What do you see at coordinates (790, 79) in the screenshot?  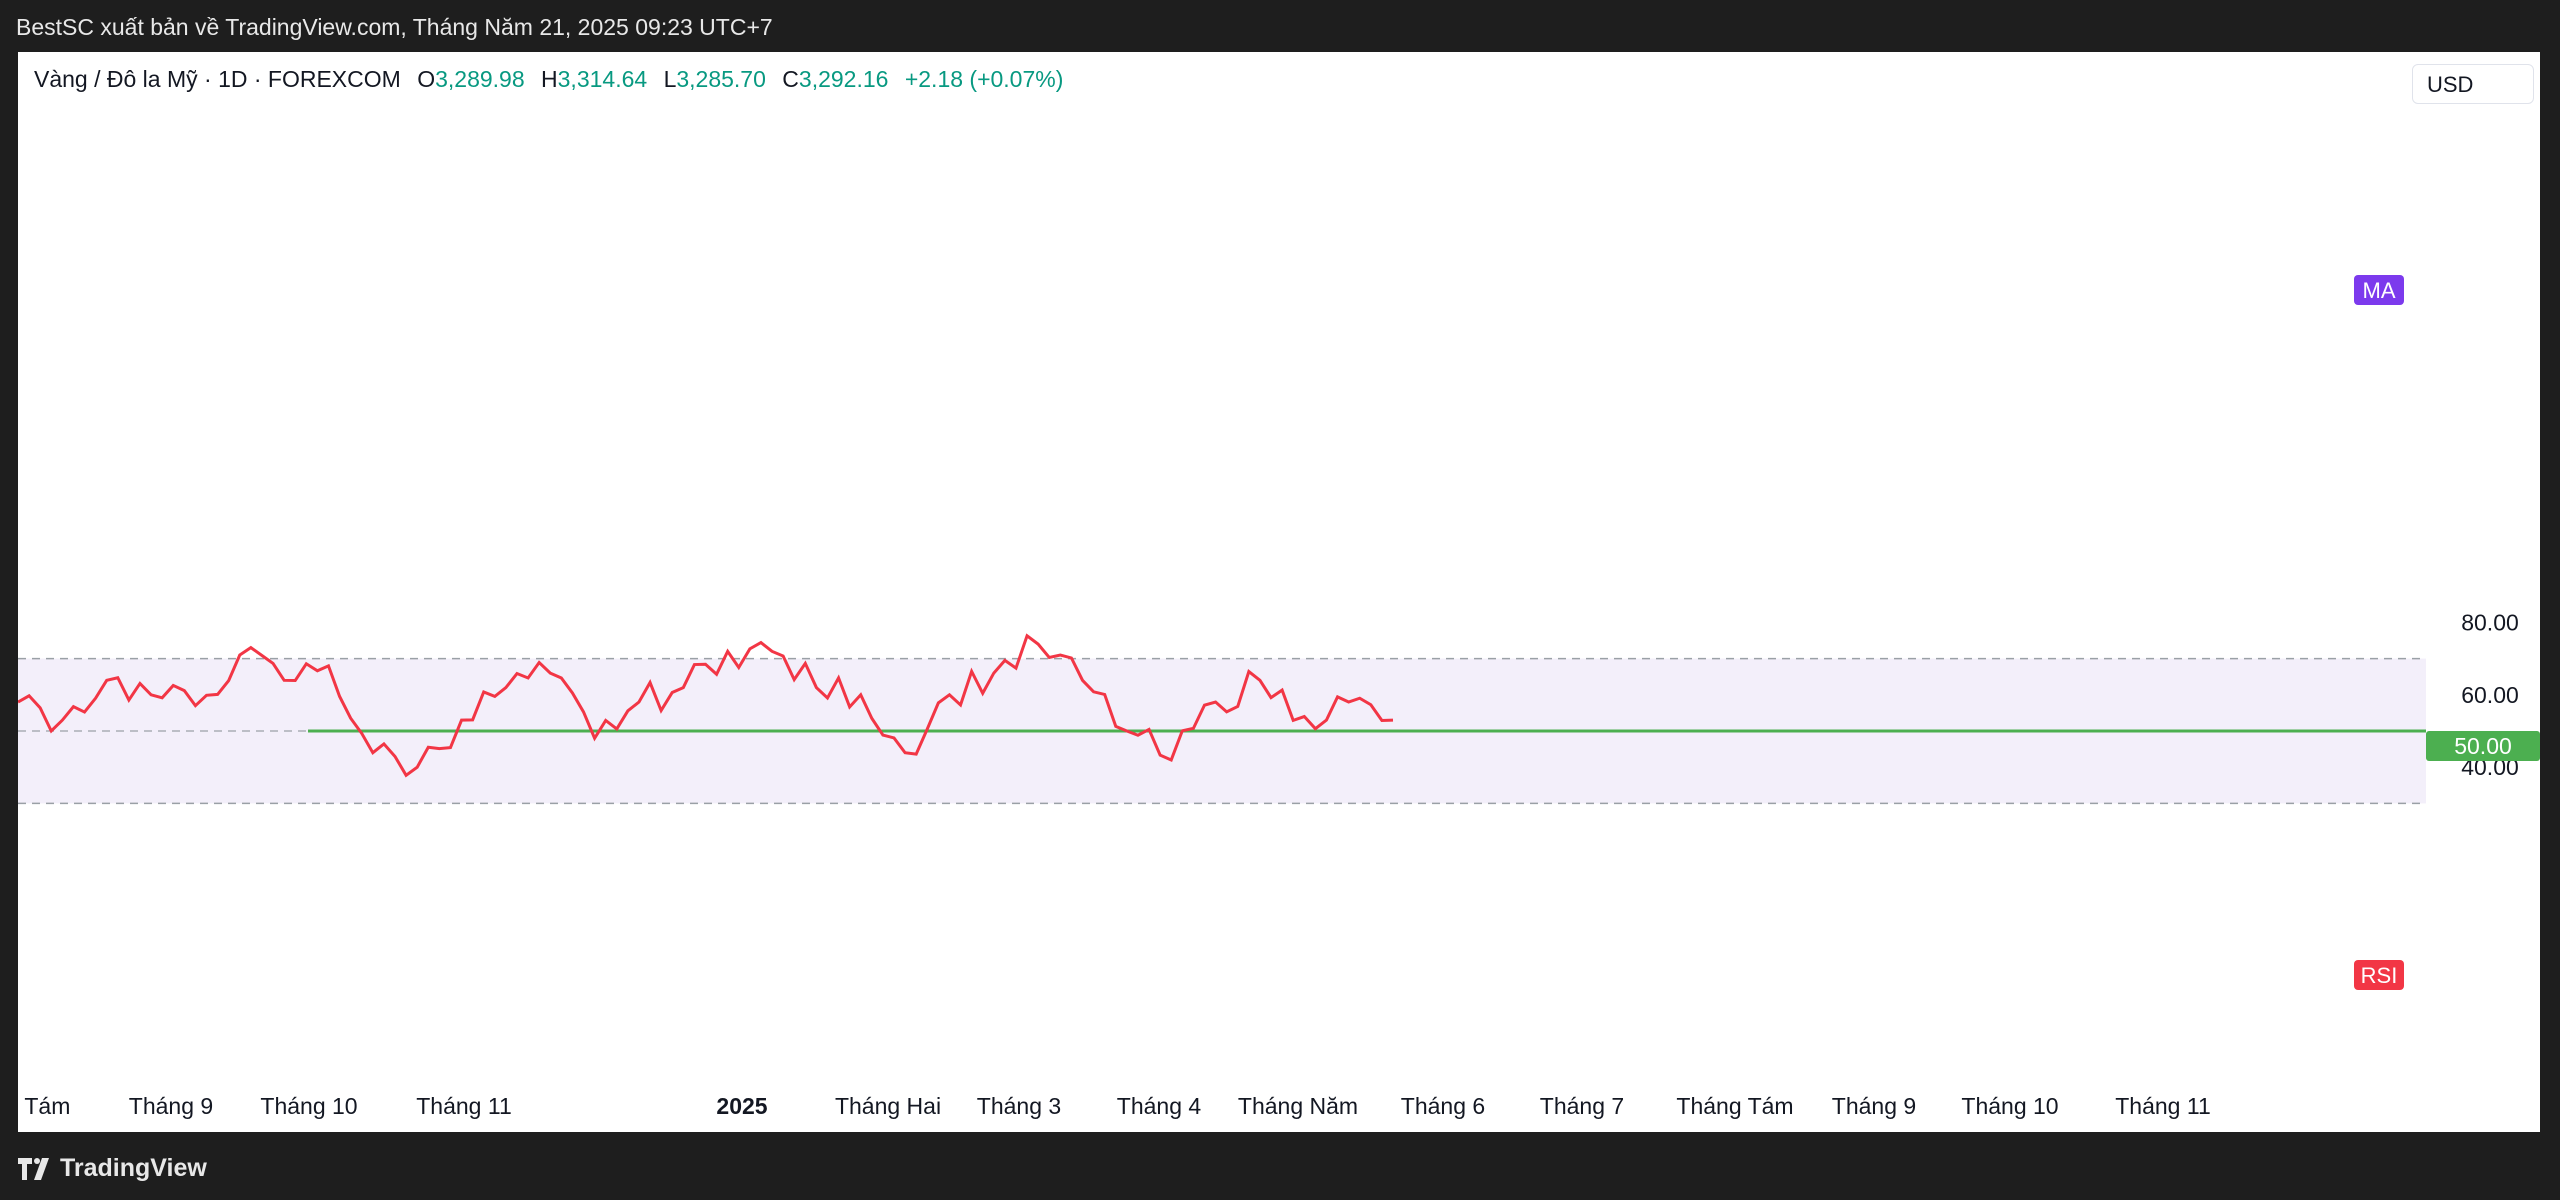 I see `close-label: C` at bounding box center [790, 79].